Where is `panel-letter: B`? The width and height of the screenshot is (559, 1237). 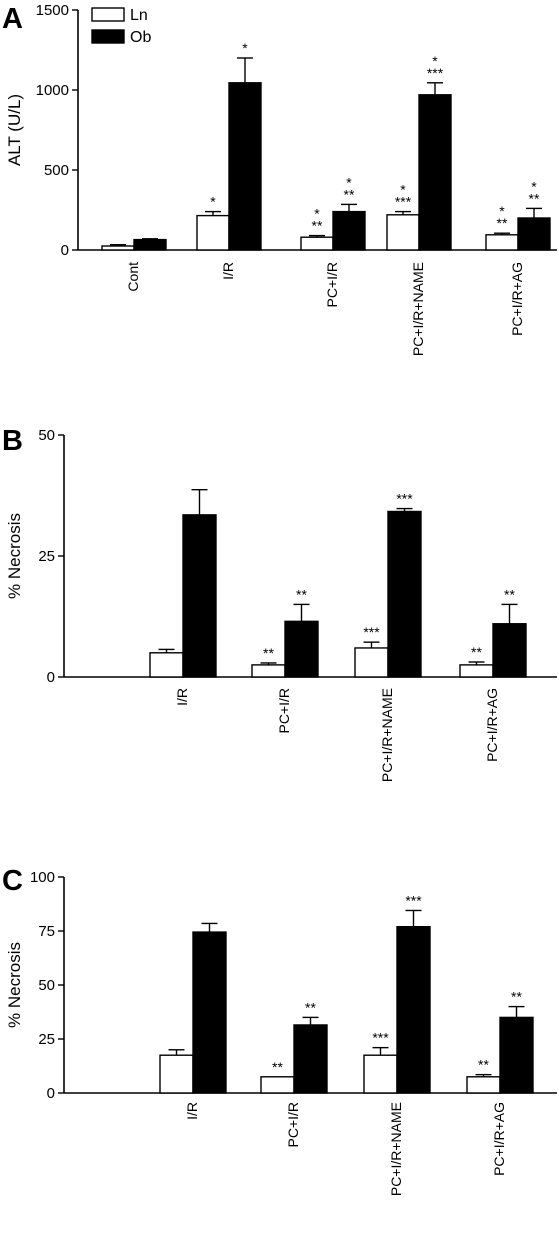 panel-letter: B is located at coordinates (12, 441).